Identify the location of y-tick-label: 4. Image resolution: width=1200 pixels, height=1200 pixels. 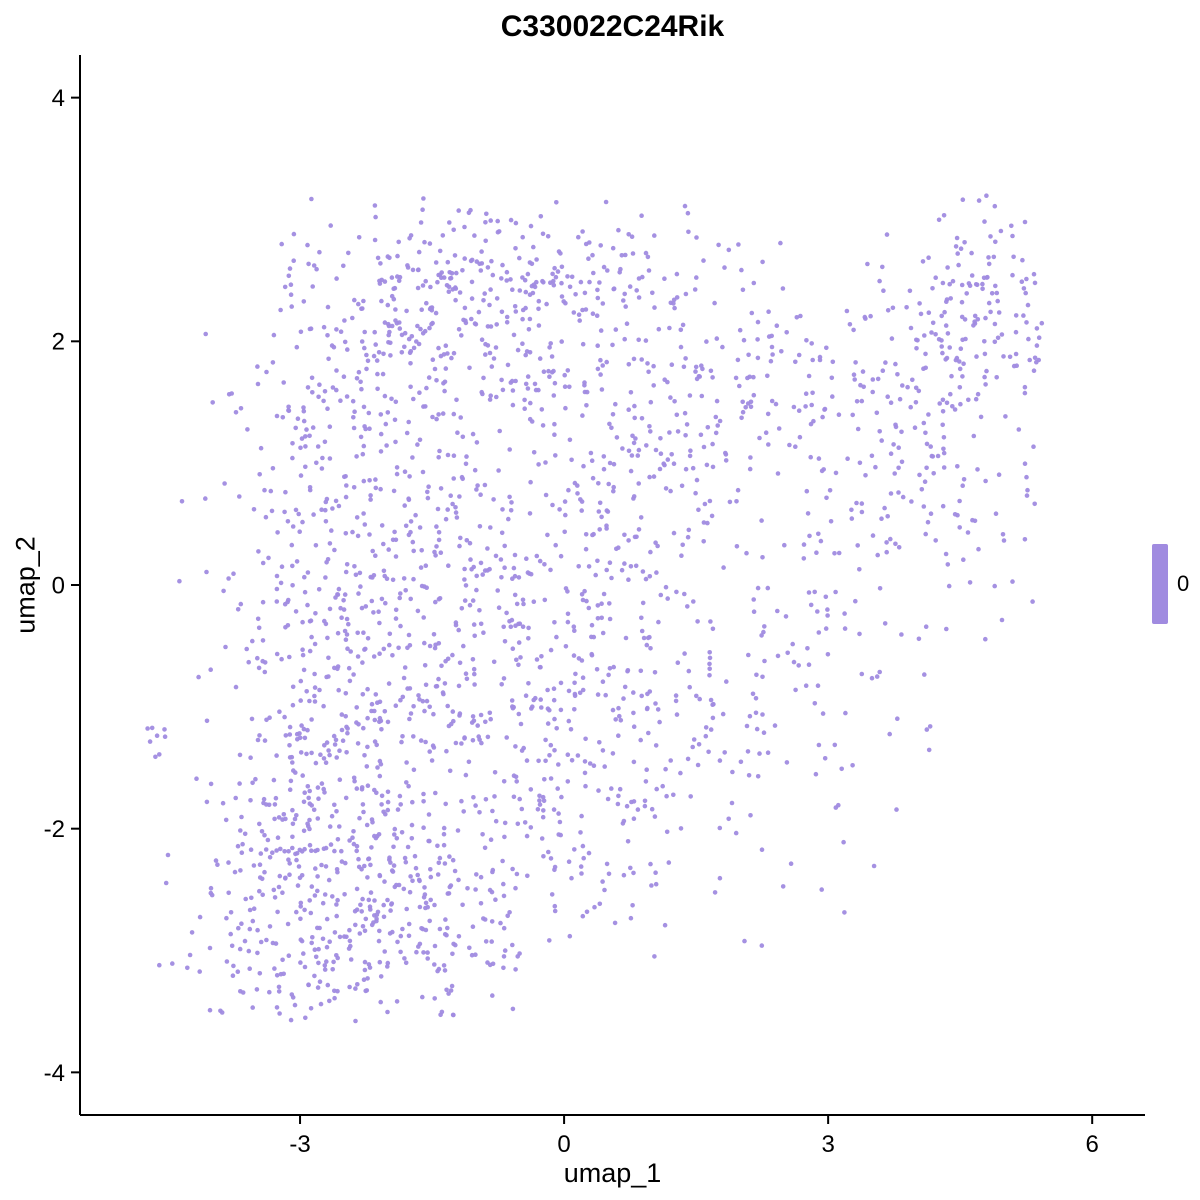
(58, 98).